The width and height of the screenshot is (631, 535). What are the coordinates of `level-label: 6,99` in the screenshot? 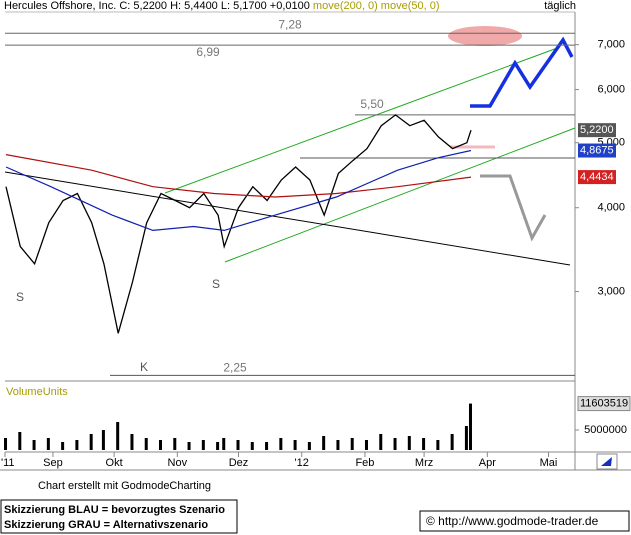 It's located at (208, 52).